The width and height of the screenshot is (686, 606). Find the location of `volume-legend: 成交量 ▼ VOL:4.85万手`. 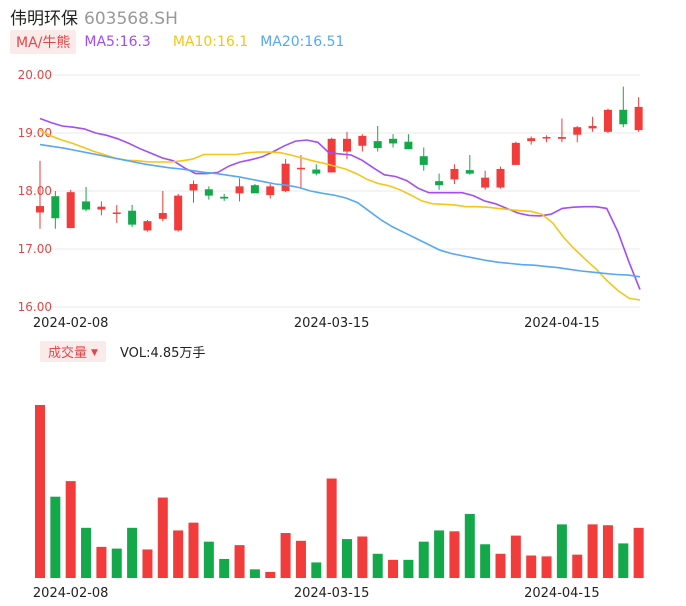

volume-legend: 成交量 ▼ VOL:4.85万手 is located at coordinates (123, 351).